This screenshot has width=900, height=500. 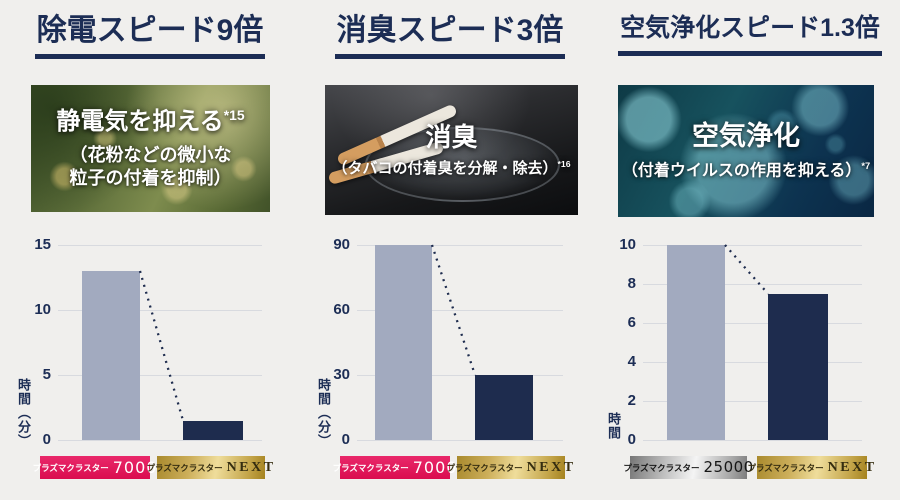 What do you see at coordinates (631, 400) in the screenshot?
I see `y-tick-label: 2` at bounding box center [631, 400].